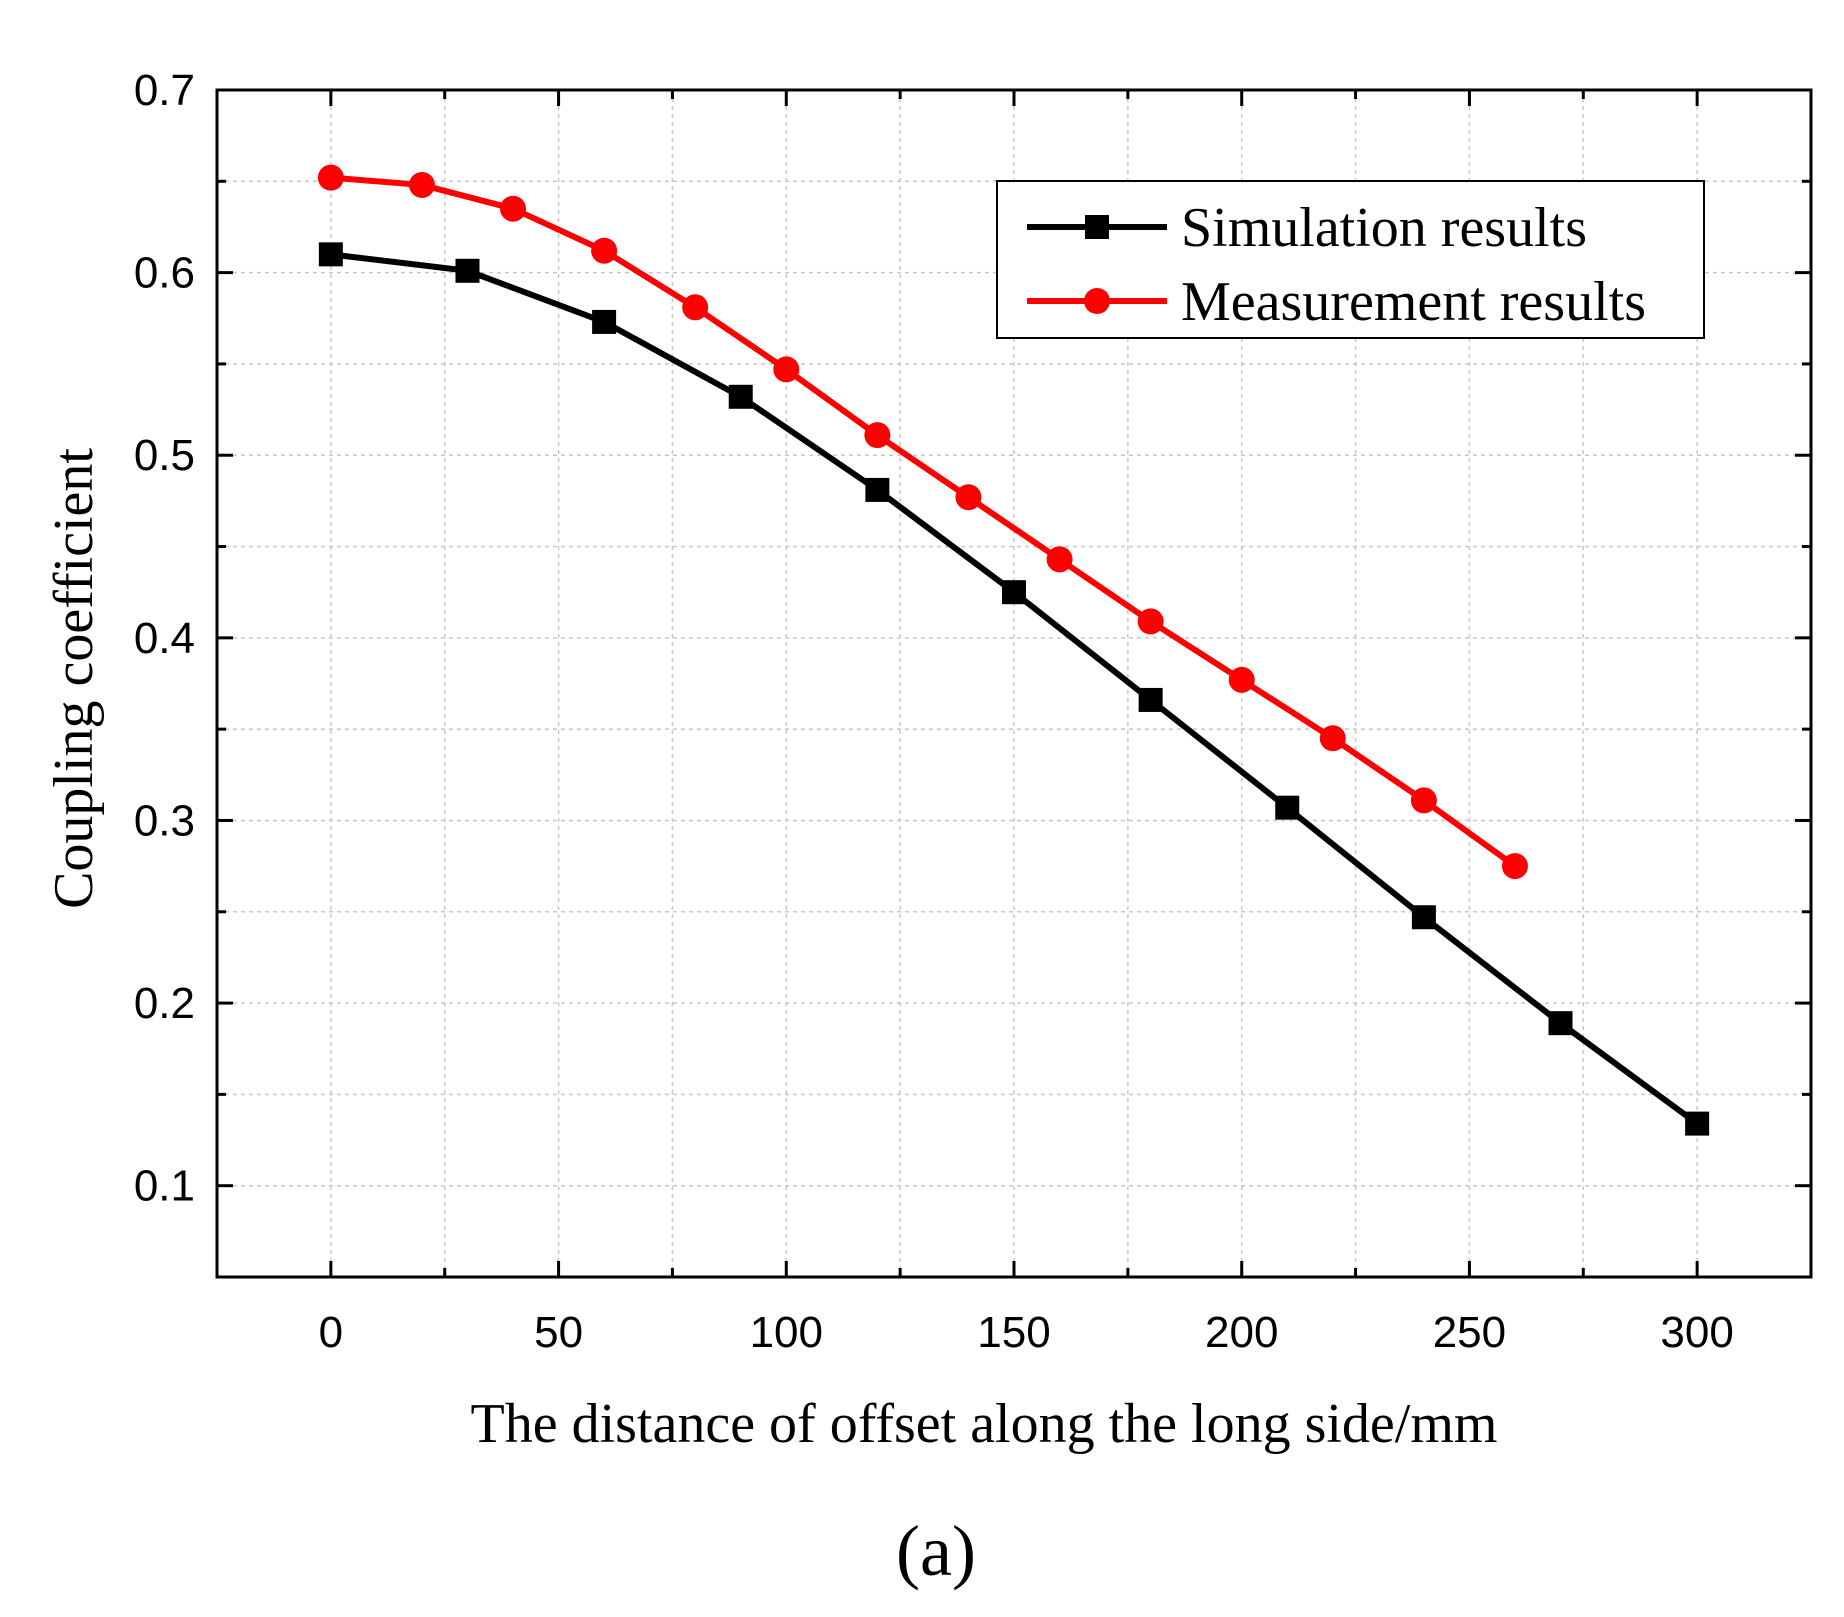 Image resolution: width=1844 pixels, height=1617 pixels. Describe the element at coordinates (786, 1332) in the screenshot. I see `x-tick-label: 100` at that location.